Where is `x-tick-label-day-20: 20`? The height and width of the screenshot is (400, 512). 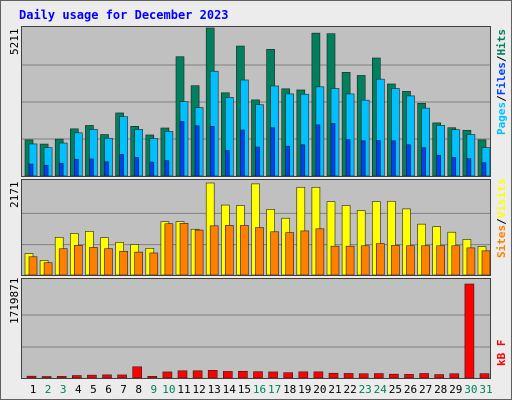
x-tick-label-day-20: 20 is located at coordinates (319, 389).